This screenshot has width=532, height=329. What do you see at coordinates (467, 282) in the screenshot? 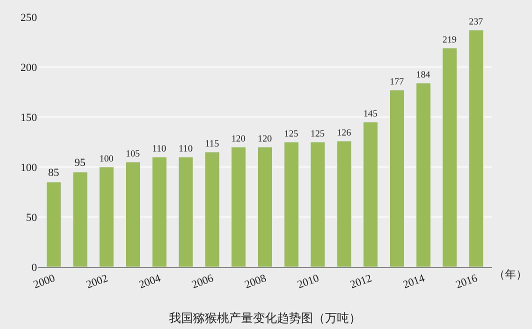
I see `x-tick-label: 2016` at bounding box center [467, 282].